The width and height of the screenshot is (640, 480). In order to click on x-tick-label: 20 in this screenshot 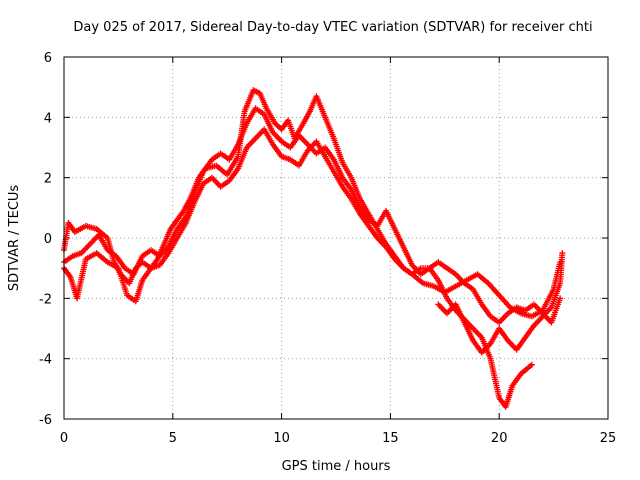, I will do `click(499, 438)`.